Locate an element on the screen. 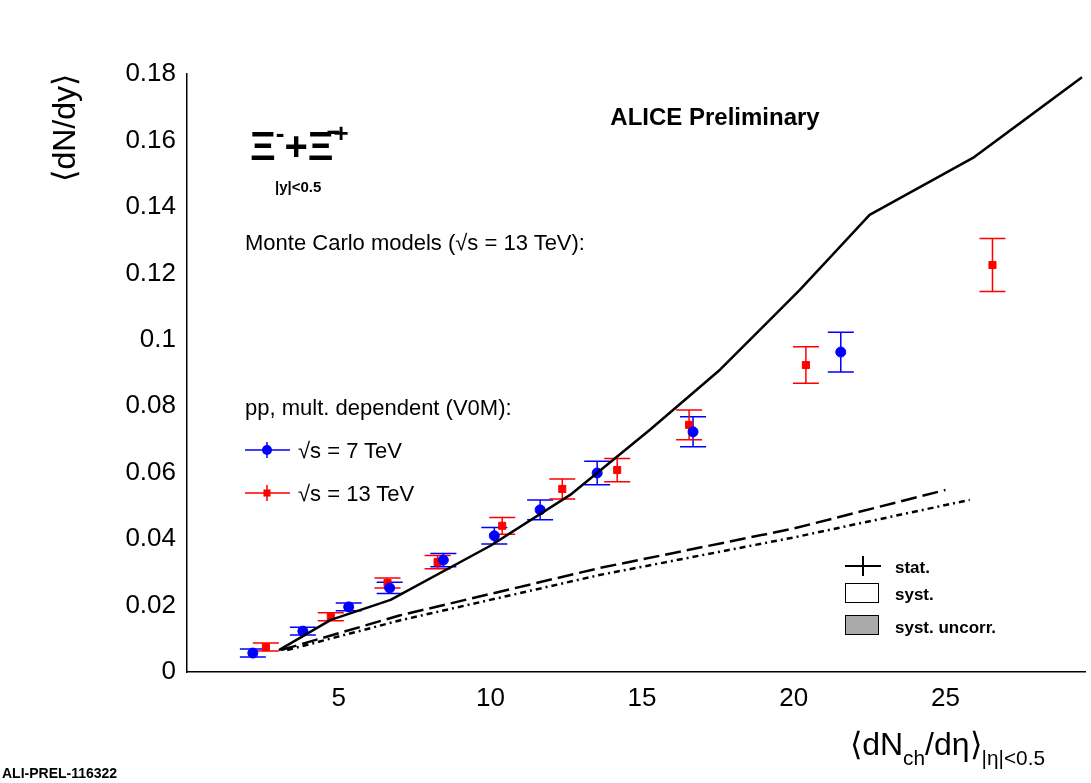 The height and width of the screenshot is (783, 1091). y-tick-label: 0.18 is located at coordinates (150, 72).